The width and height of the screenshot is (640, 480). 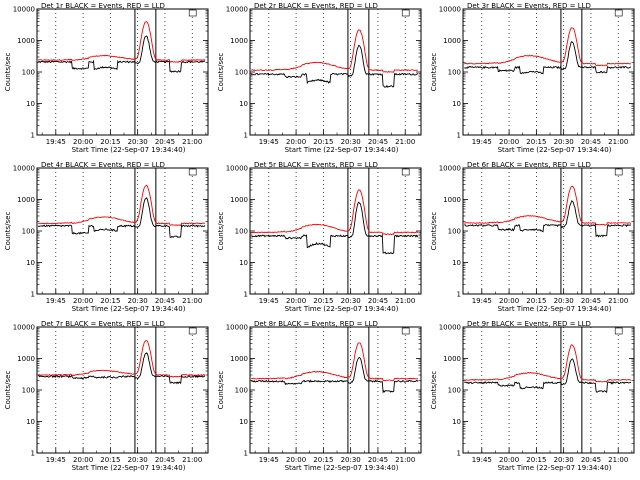 I want to click on panel-title: Det 3r BLACK = Events, RED = LLD, so click(x=529, y=6).